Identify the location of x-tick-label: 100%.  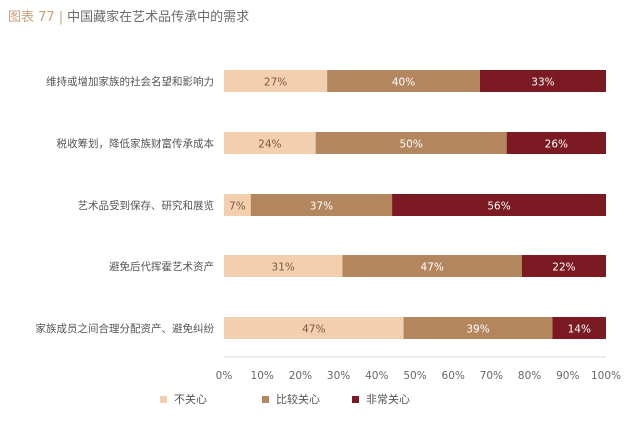
(606, 376).